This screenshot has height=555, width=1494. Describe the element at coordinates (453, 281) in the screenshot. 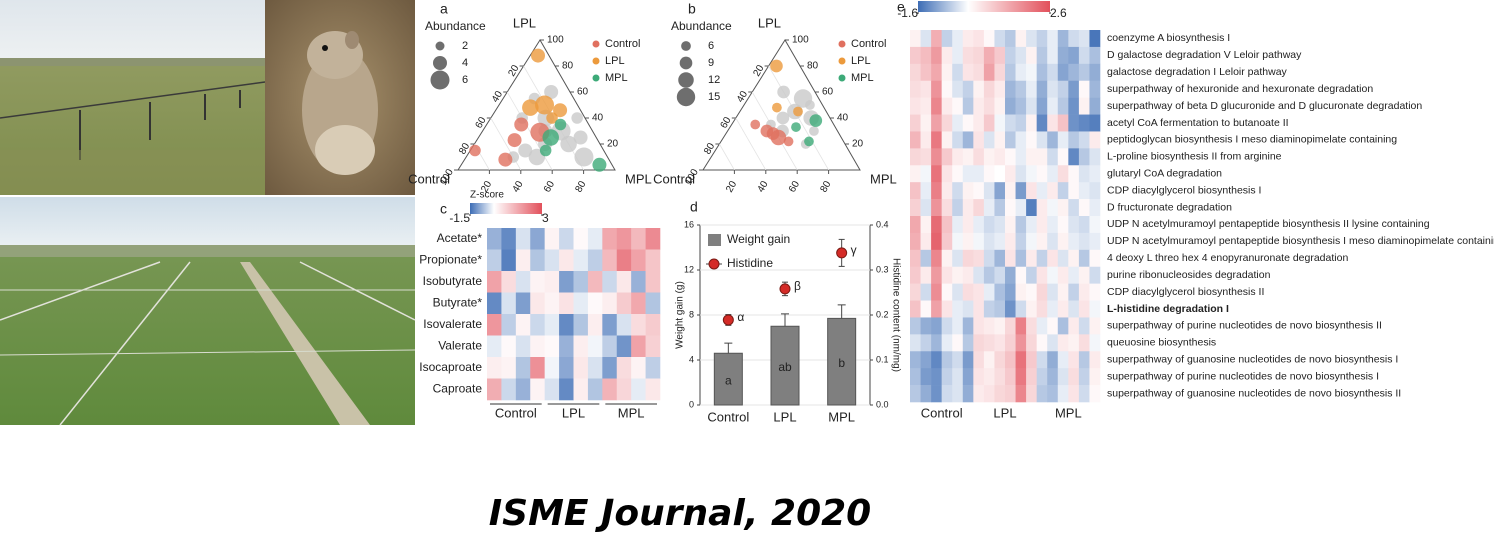

I see `row-label: Isobutyrate` at that location.